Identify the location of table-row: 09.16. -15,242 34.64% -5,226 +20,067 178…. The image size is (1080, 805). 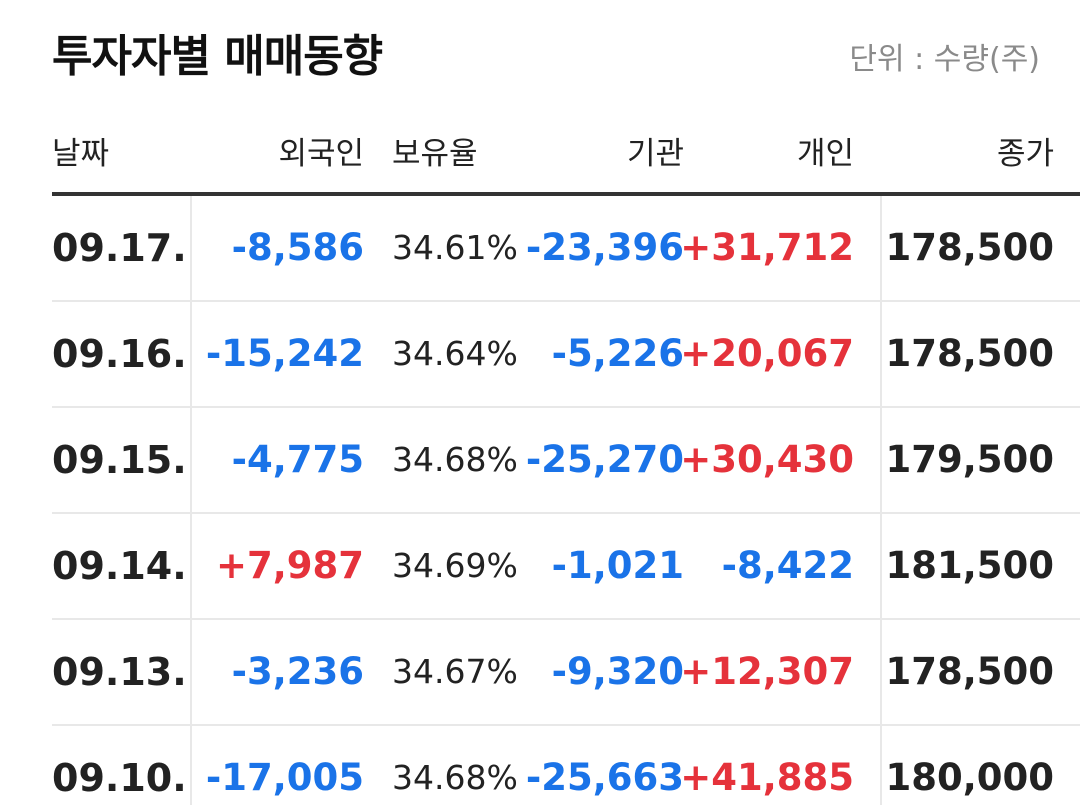
(566, 355).